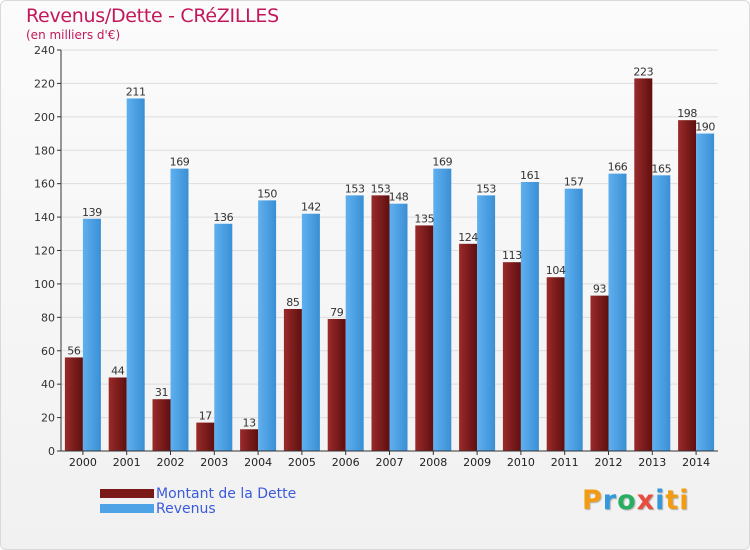  I want to click on bar-dette-2006, so click(336, 385).